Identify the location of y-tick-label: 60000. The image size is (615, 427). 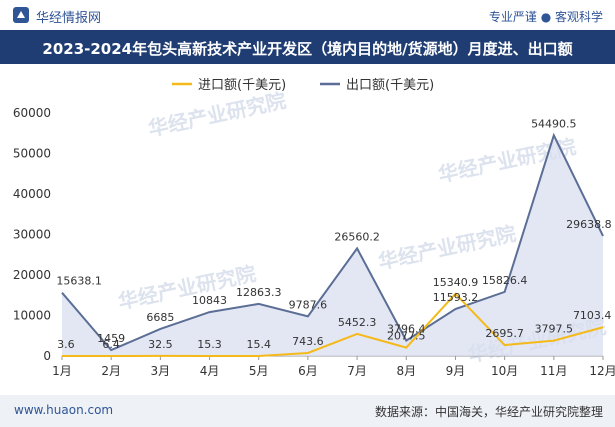
(32, 113).